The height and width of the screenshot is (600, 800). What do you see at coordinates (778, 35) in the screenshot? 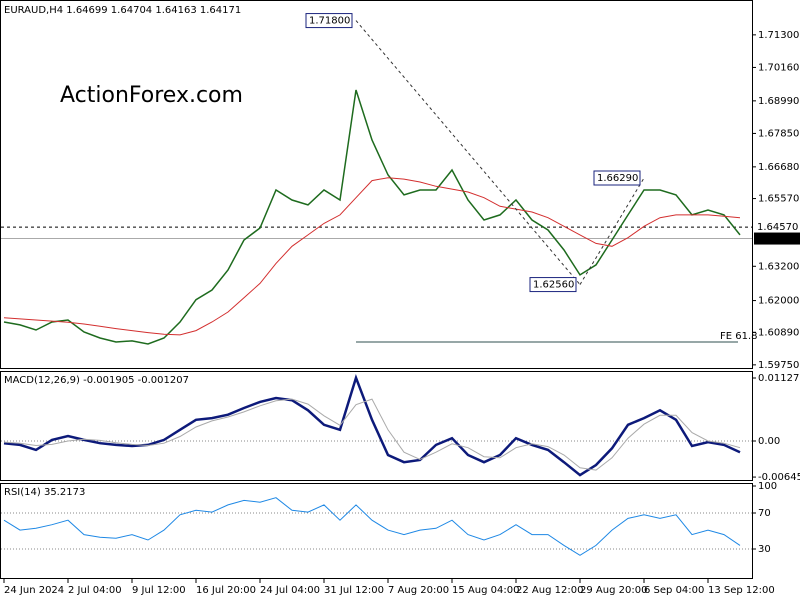
I see `y-tick-label: 1.71300` at bounding box center [778, 35].